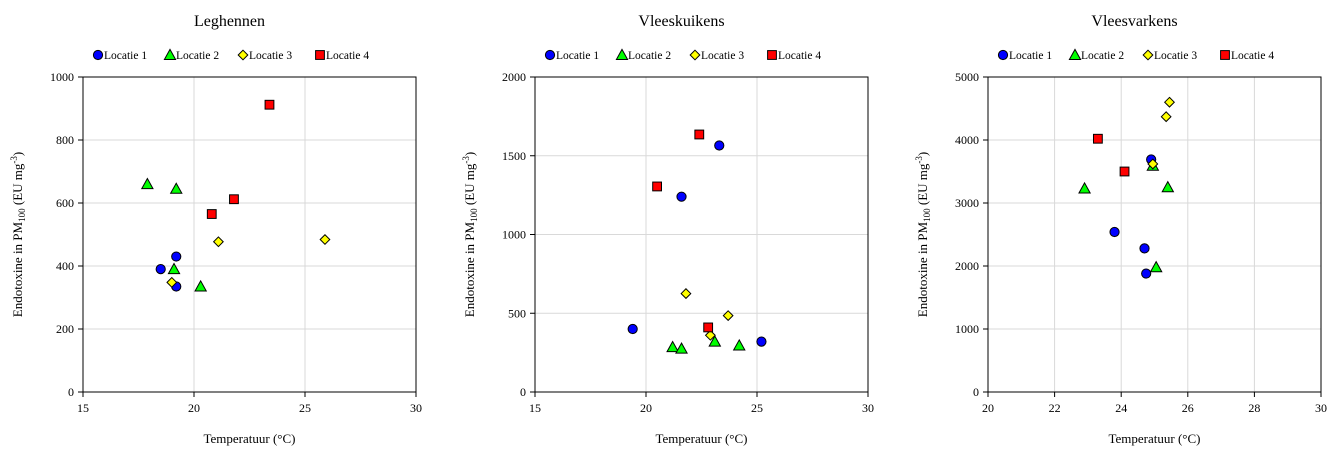 This screenshot has width=1339, height=450. I want to click on x-tick-label: 28, so click(1254, 408).